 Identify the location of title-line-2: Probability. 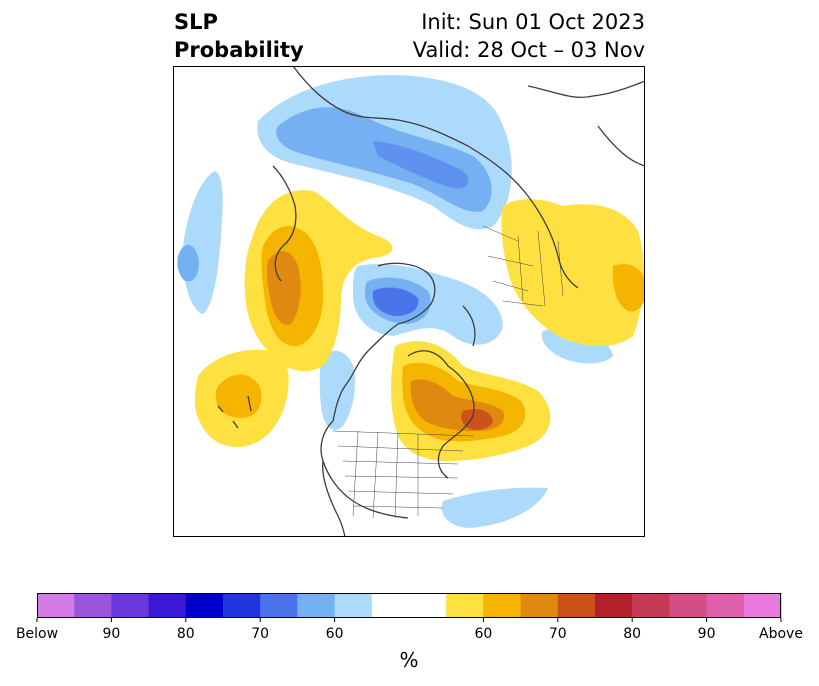
(239, 50).